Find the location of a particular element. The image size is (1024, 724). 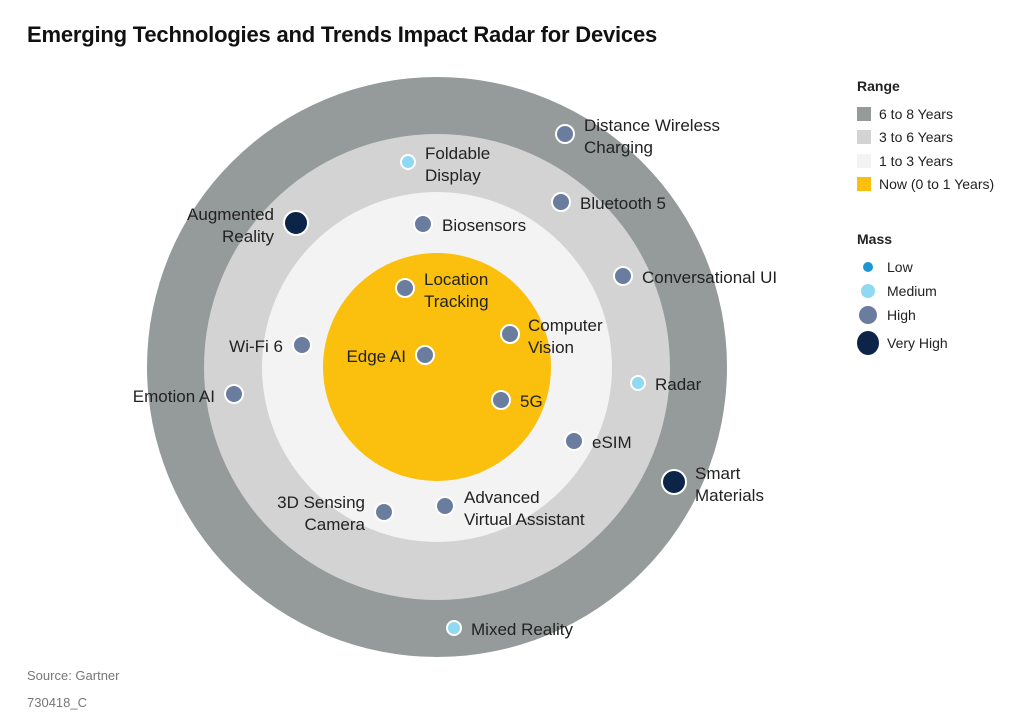

range-label: Now (0 to 1 Years) is located at coordinates (937, 184).